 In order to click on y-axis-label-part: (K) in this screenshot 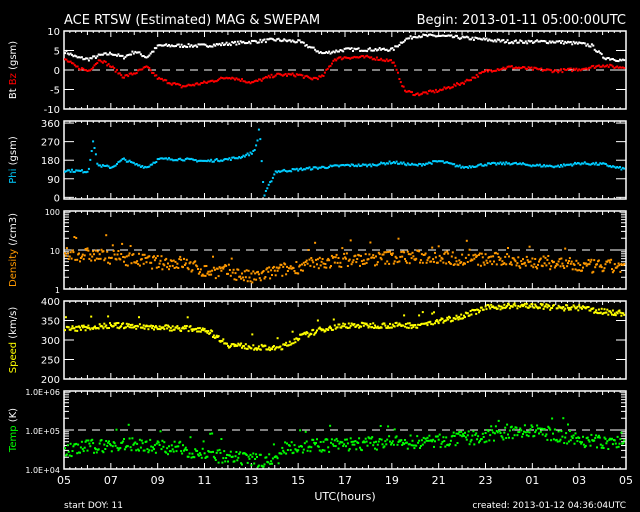, I will do `click(13, 417)`.